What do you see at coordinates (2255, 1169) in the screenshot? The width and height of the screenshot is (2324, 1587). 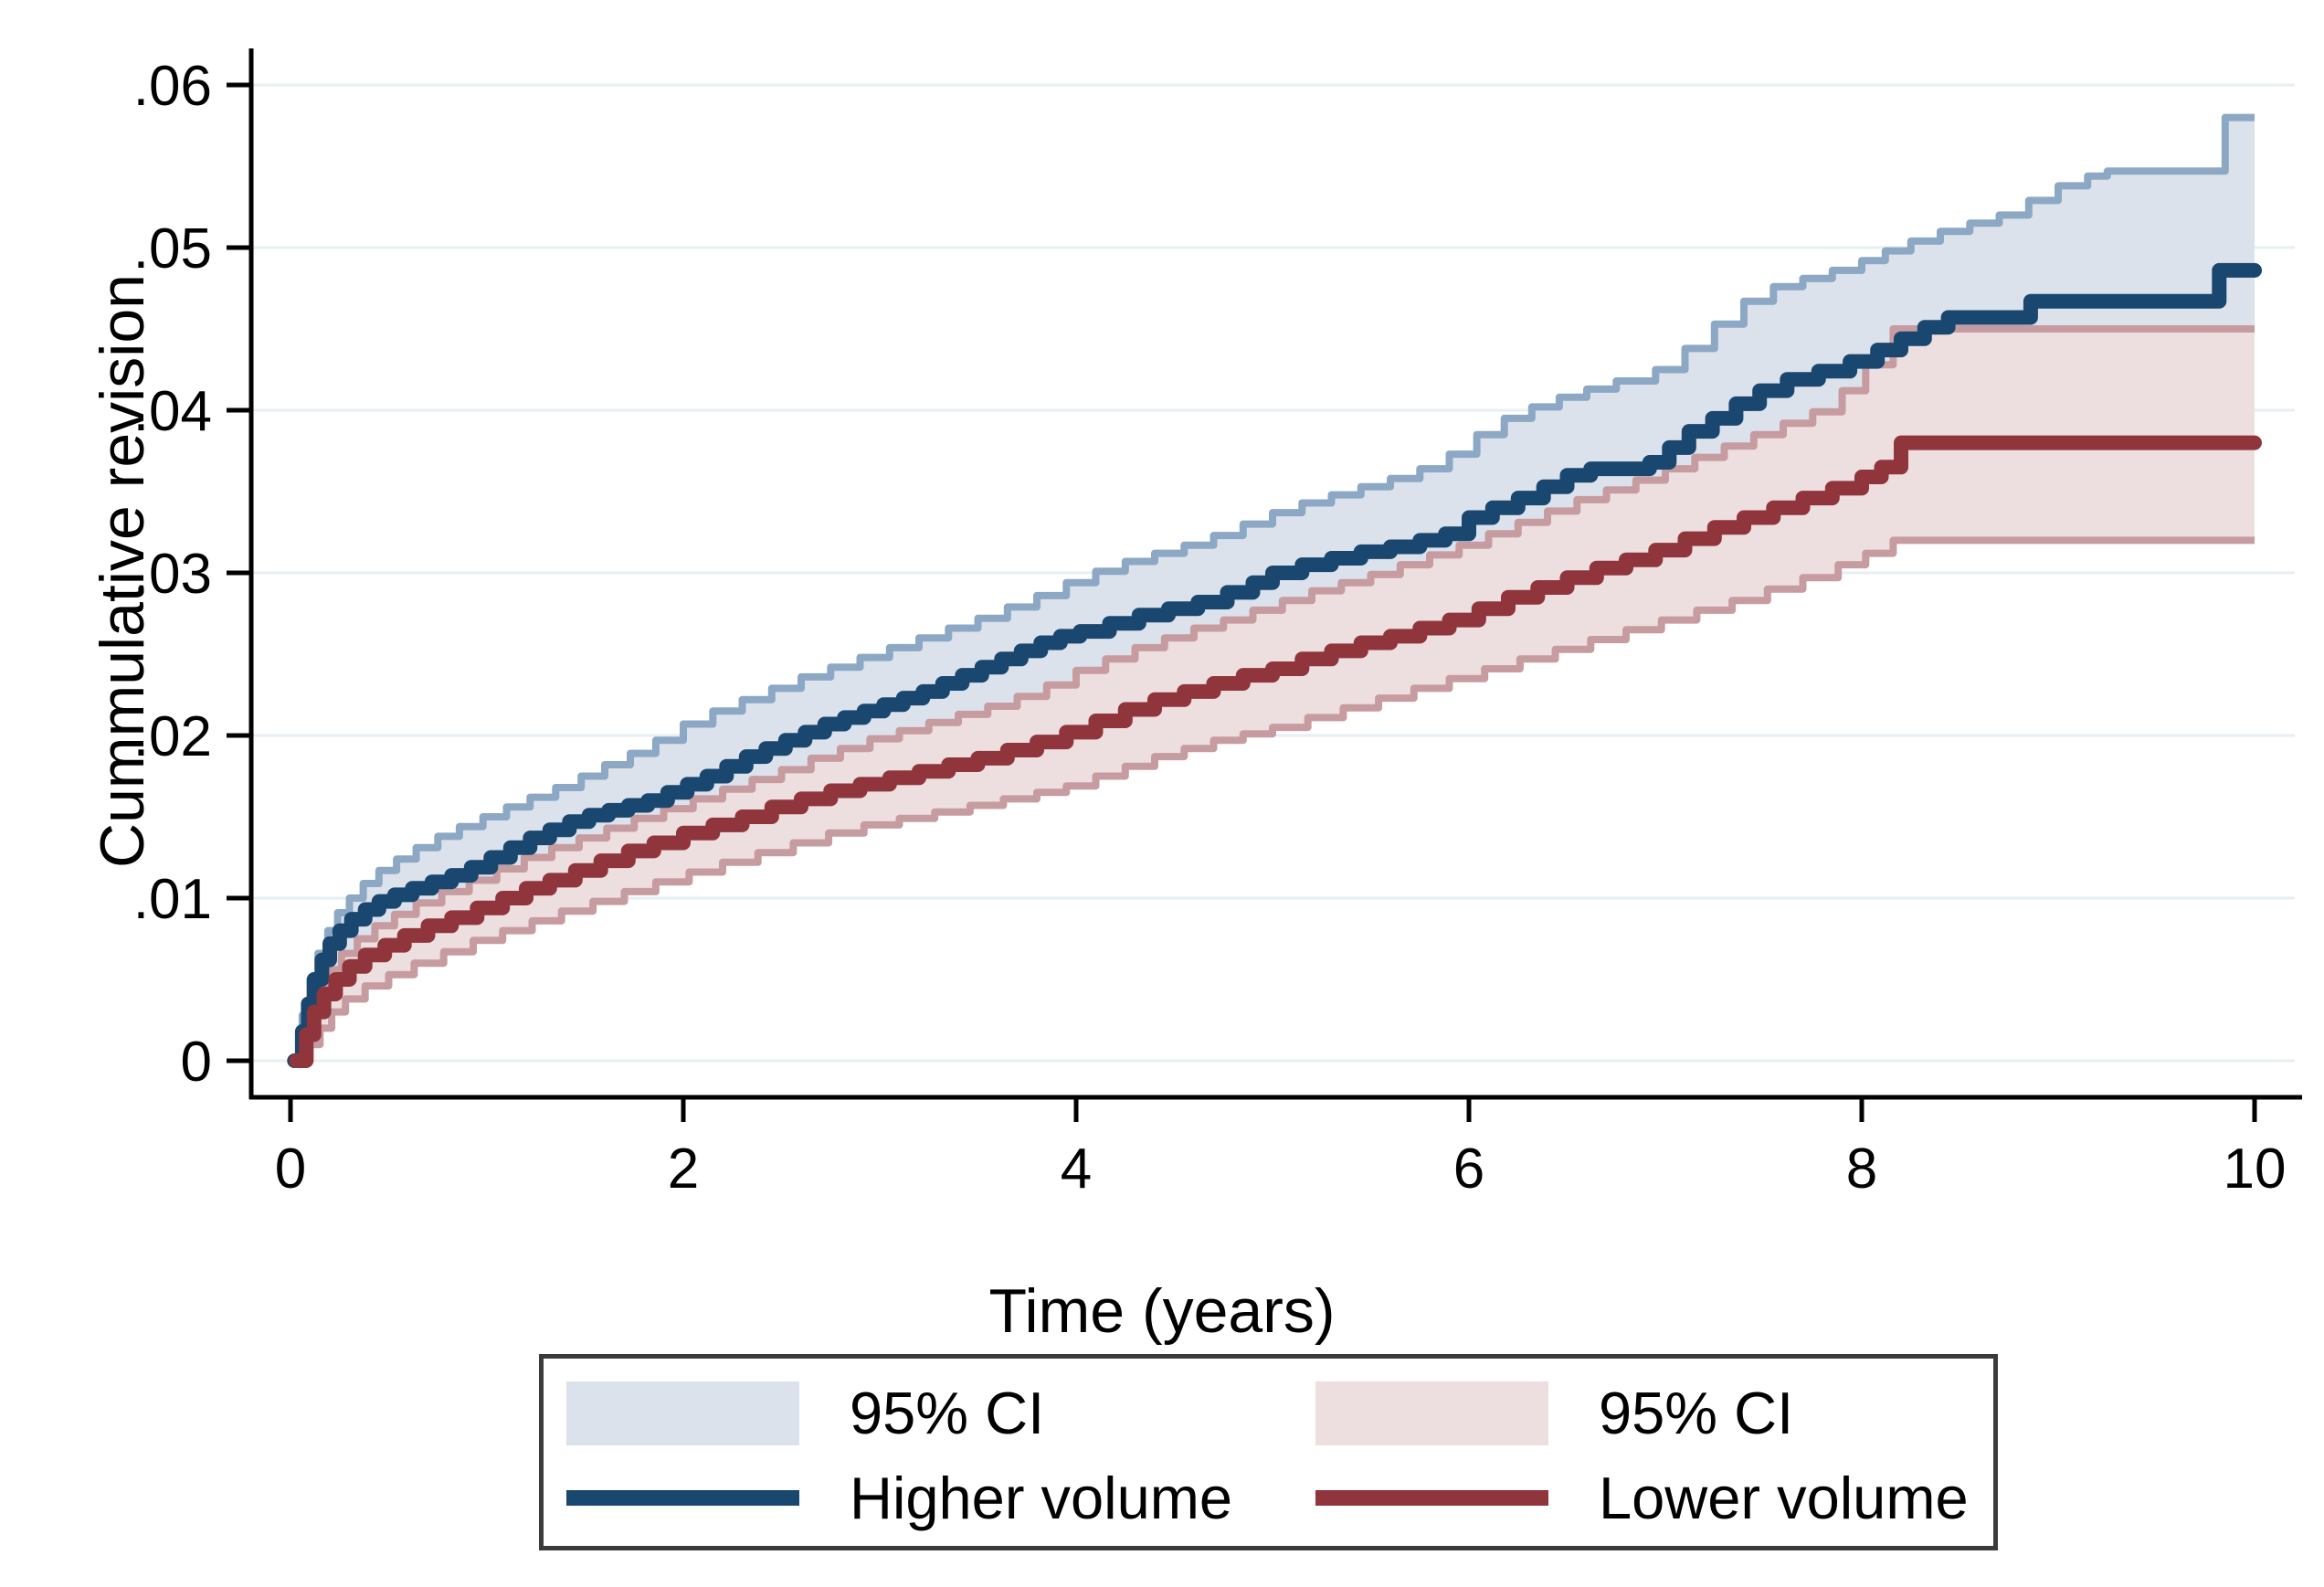 I see `x-tick-label-10: 10` at bounding box center [2255, 1169].